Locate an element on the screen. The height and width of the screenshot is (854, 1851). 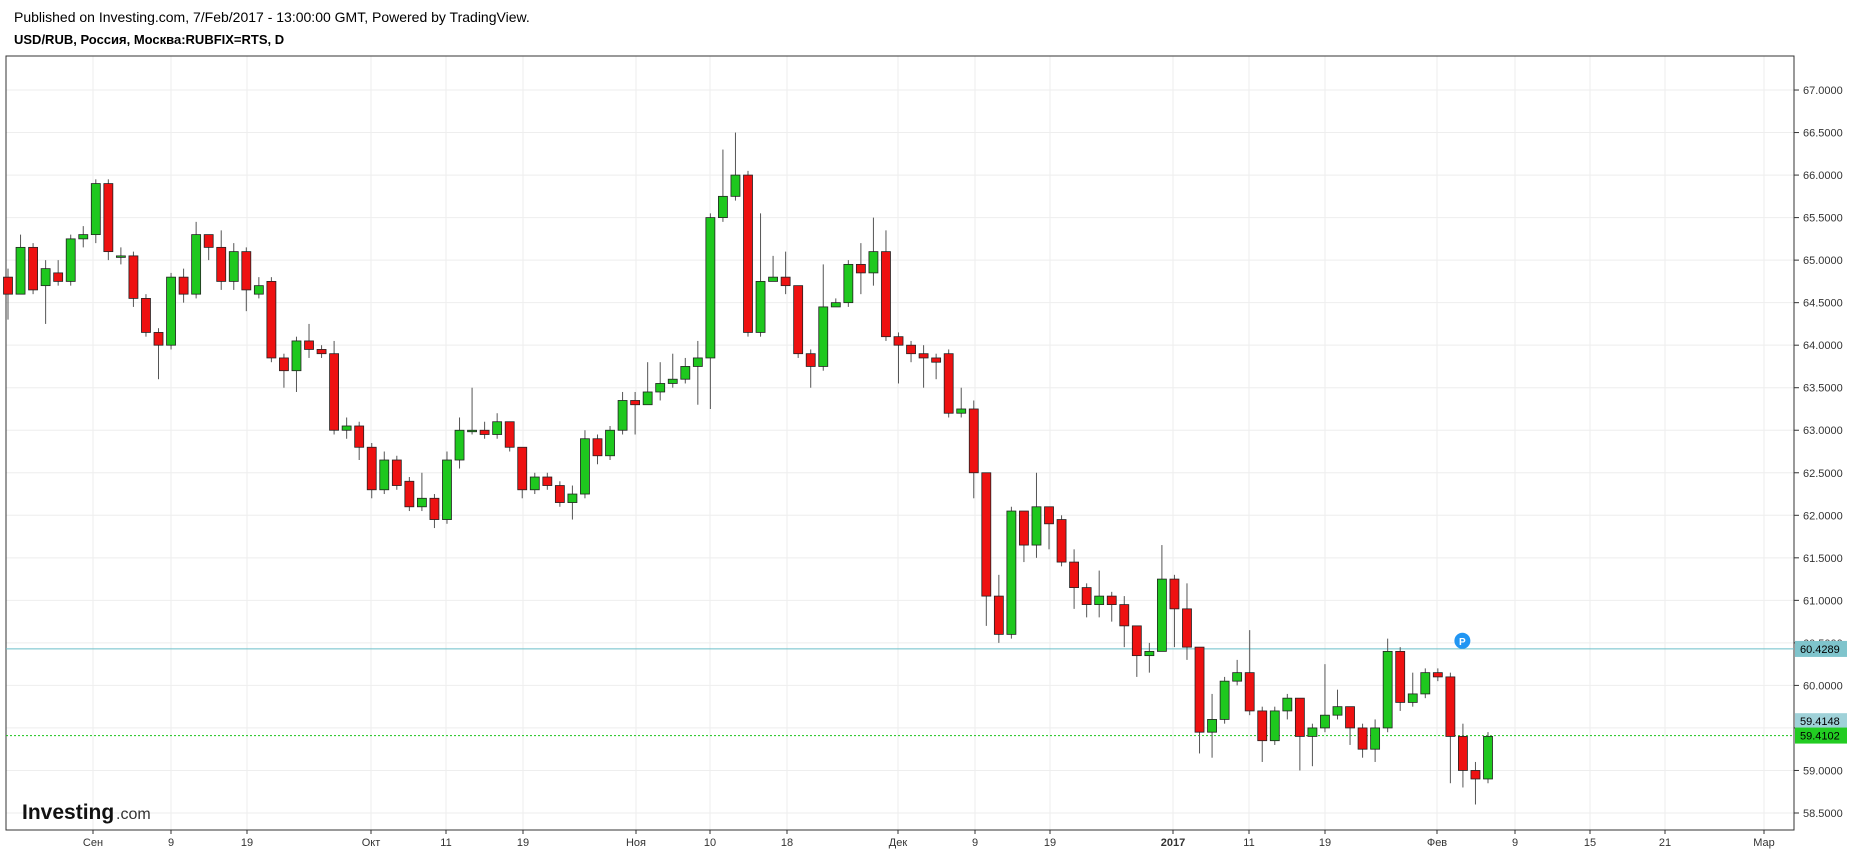
x-tick-label: 10 is located at coordinates (710, 843).